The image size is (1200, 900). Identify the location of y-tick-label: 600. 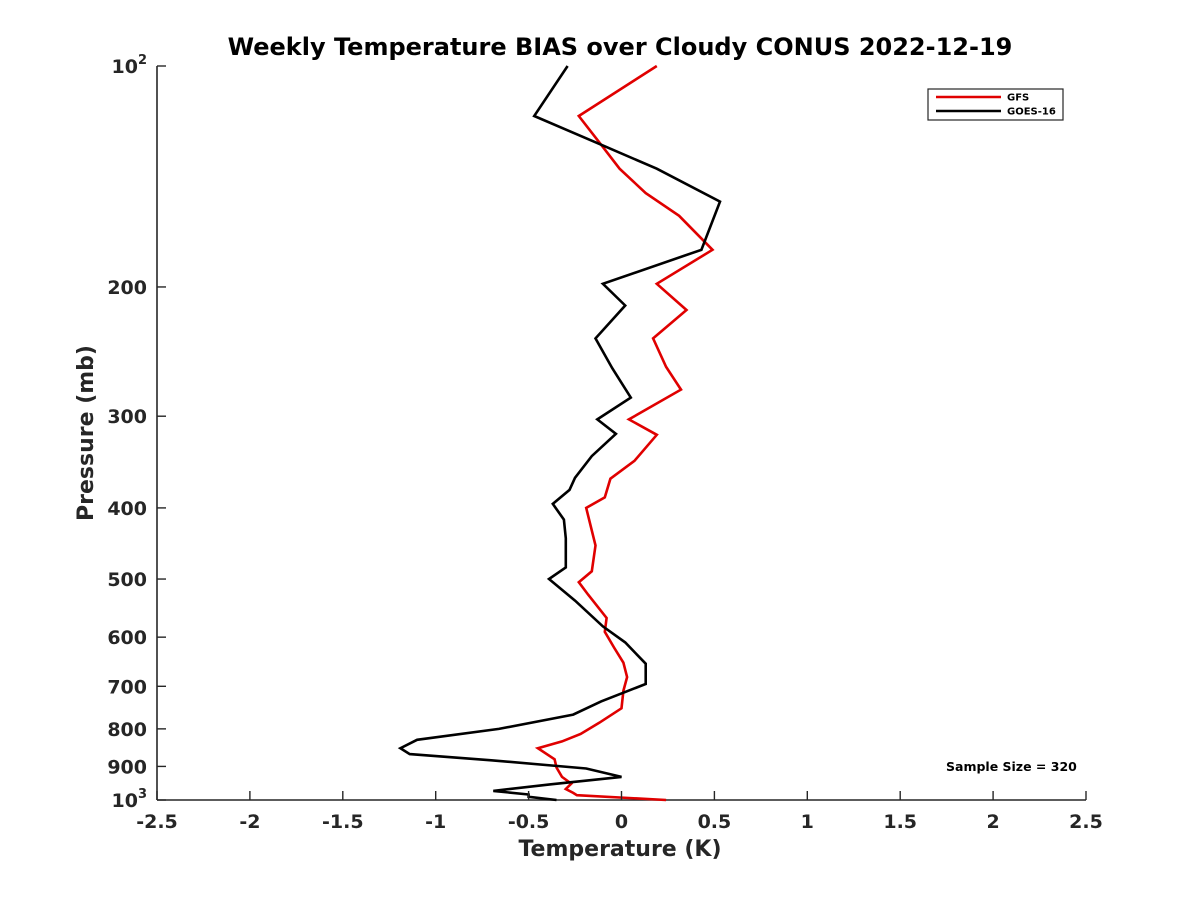
(127, 638).